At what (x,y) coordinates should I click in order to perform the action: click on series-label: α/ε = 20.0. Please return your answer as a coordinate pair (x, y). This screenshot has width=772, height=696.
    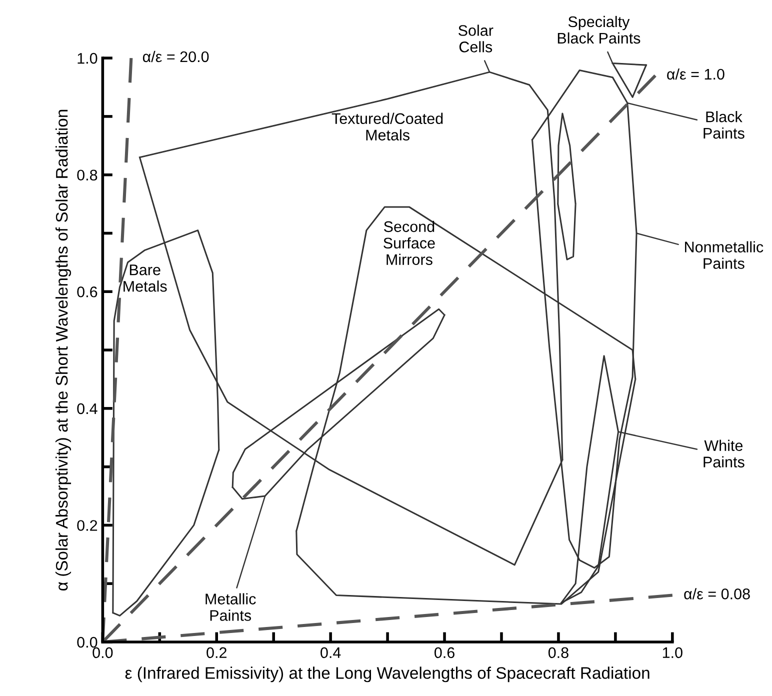
    Looking at the image, I should click on (175, 56).